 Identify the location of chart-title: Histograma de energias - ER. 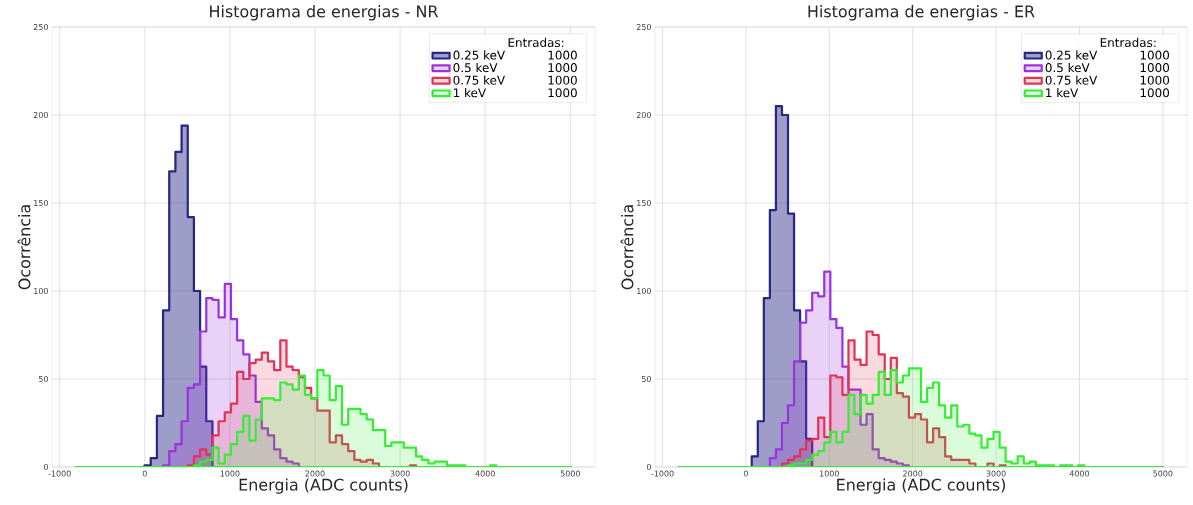
(921, 13).